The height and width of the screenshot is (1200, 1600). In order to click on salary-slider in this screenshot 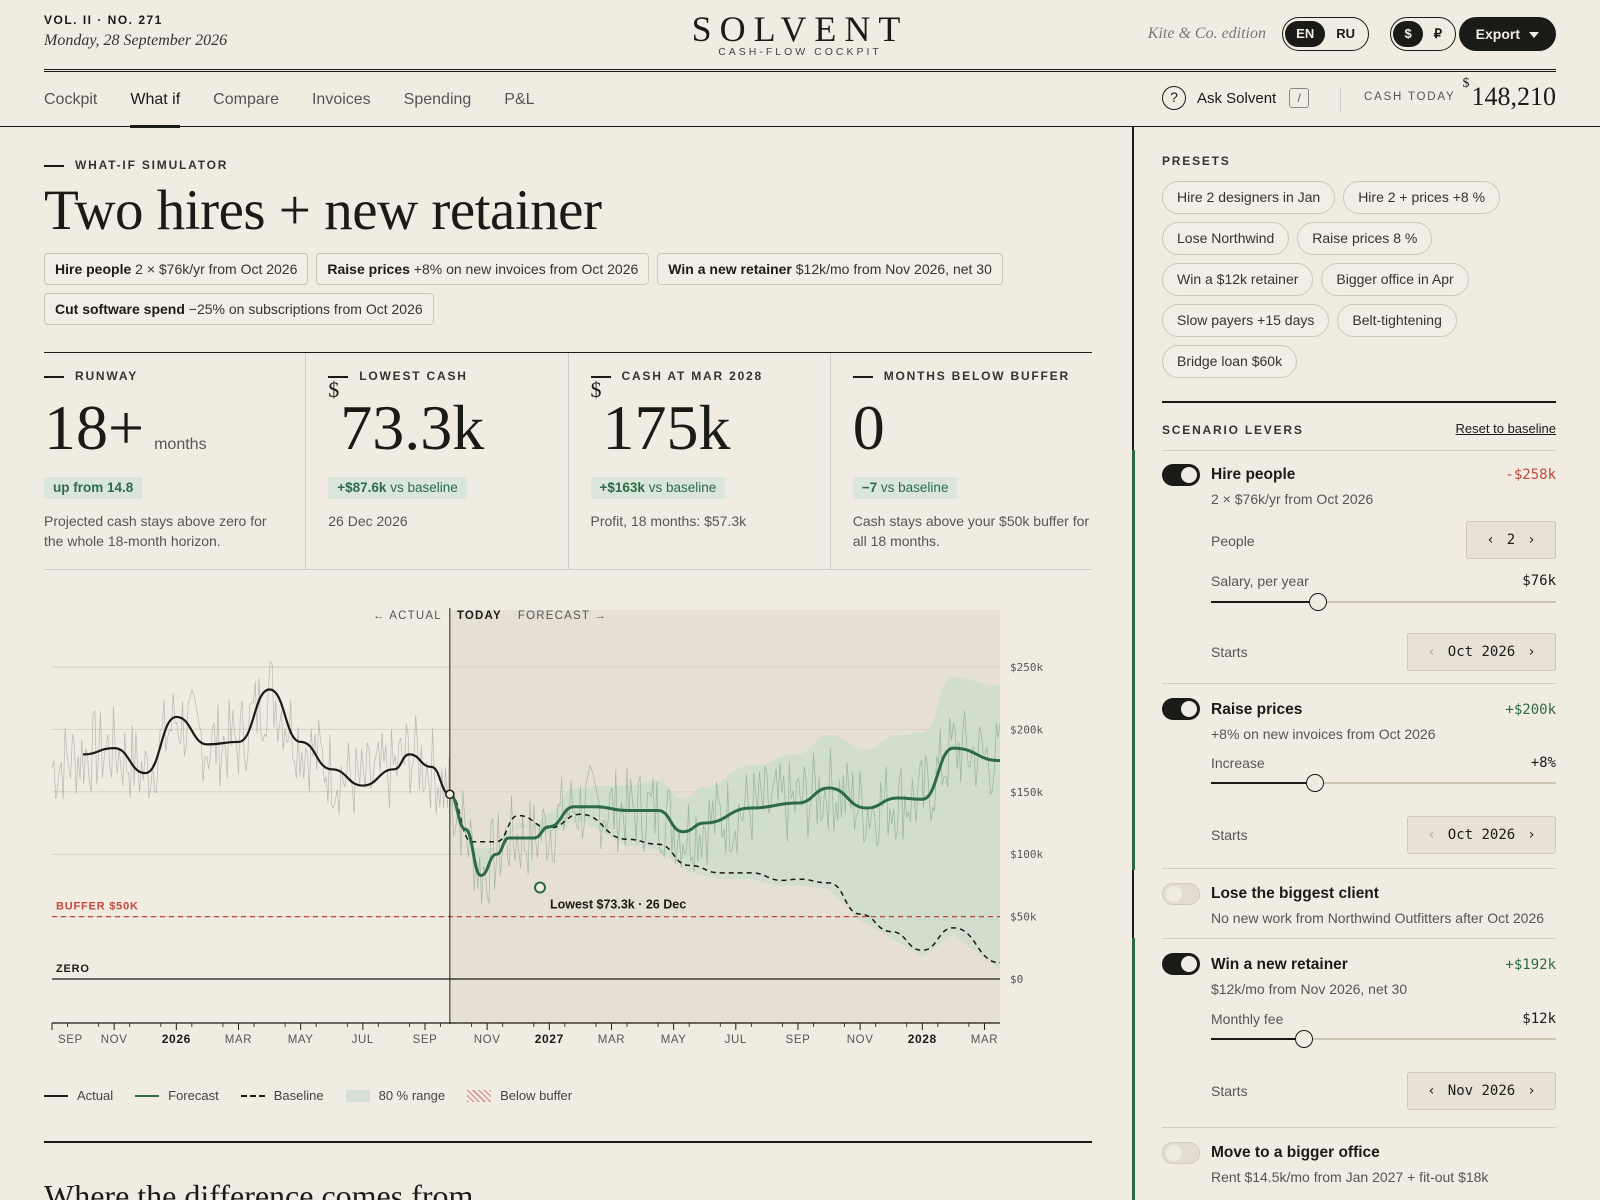, I will do `click(1383, 602)`.